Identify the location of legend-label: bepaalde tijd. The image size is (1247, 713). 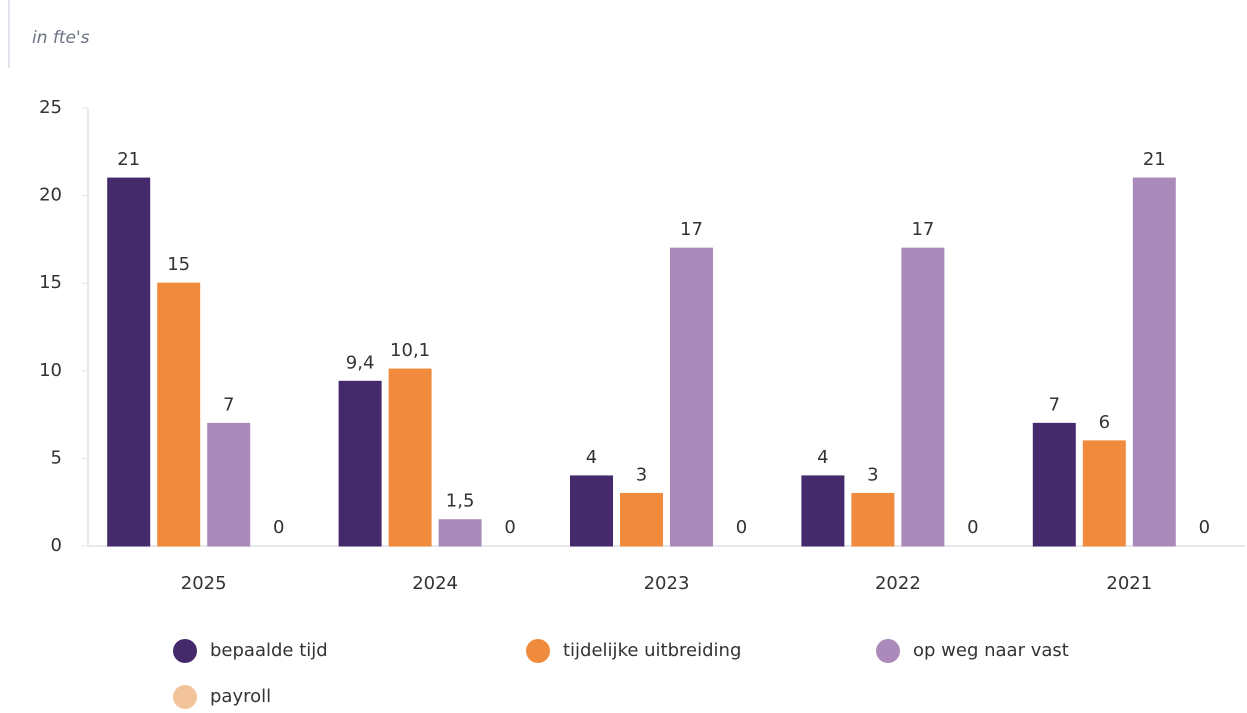
(269, 650).